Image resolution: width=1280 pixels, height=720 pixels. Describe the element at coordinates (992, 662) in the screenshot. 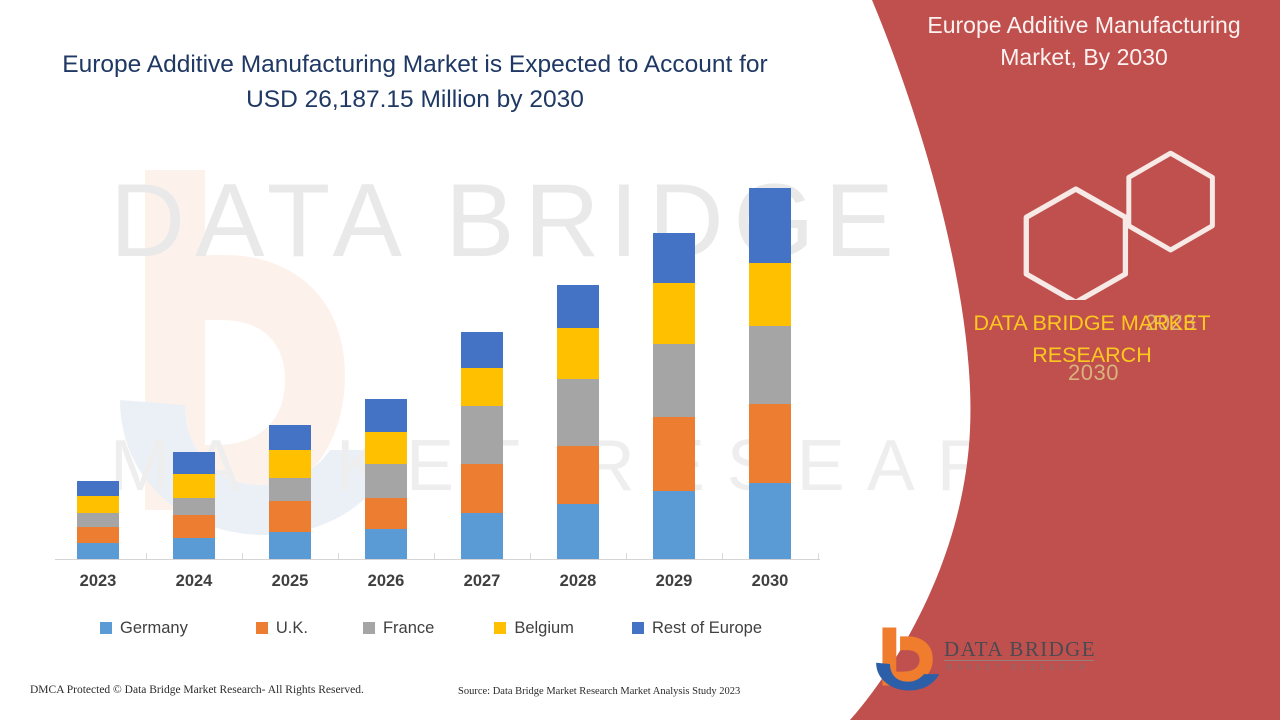

I see `company-logo: DATA BRIDGE MARKET RESEARCH` at that location.